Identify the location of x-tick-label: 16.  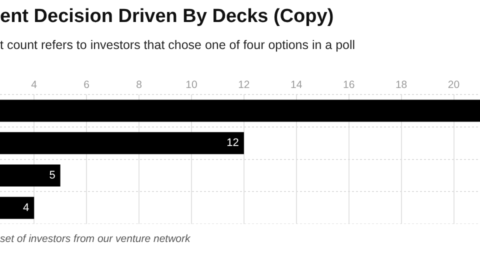
(349, 85).